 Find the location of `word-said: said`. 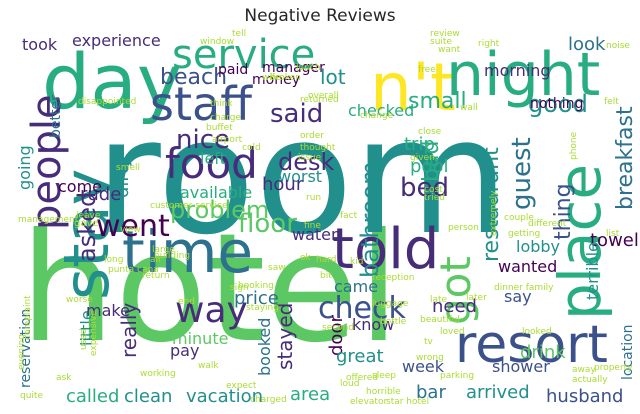

word-said: said is located at coordinates (296, 114).